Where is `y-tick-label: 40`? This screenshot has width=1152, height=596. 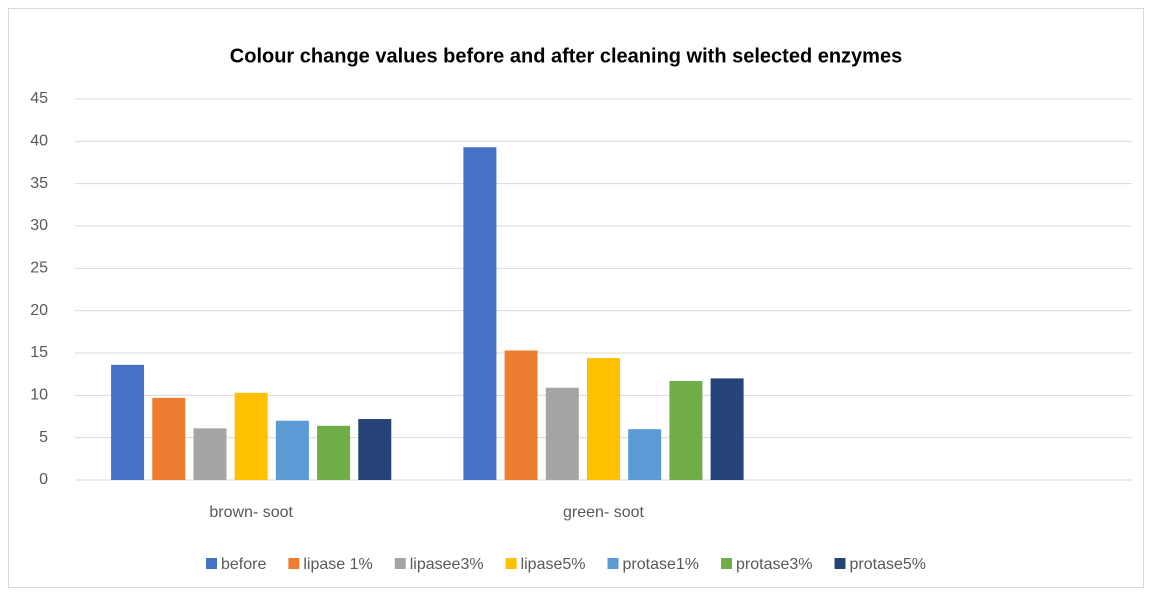 y-tick-label: 40 is located at coordinates (39, 141).